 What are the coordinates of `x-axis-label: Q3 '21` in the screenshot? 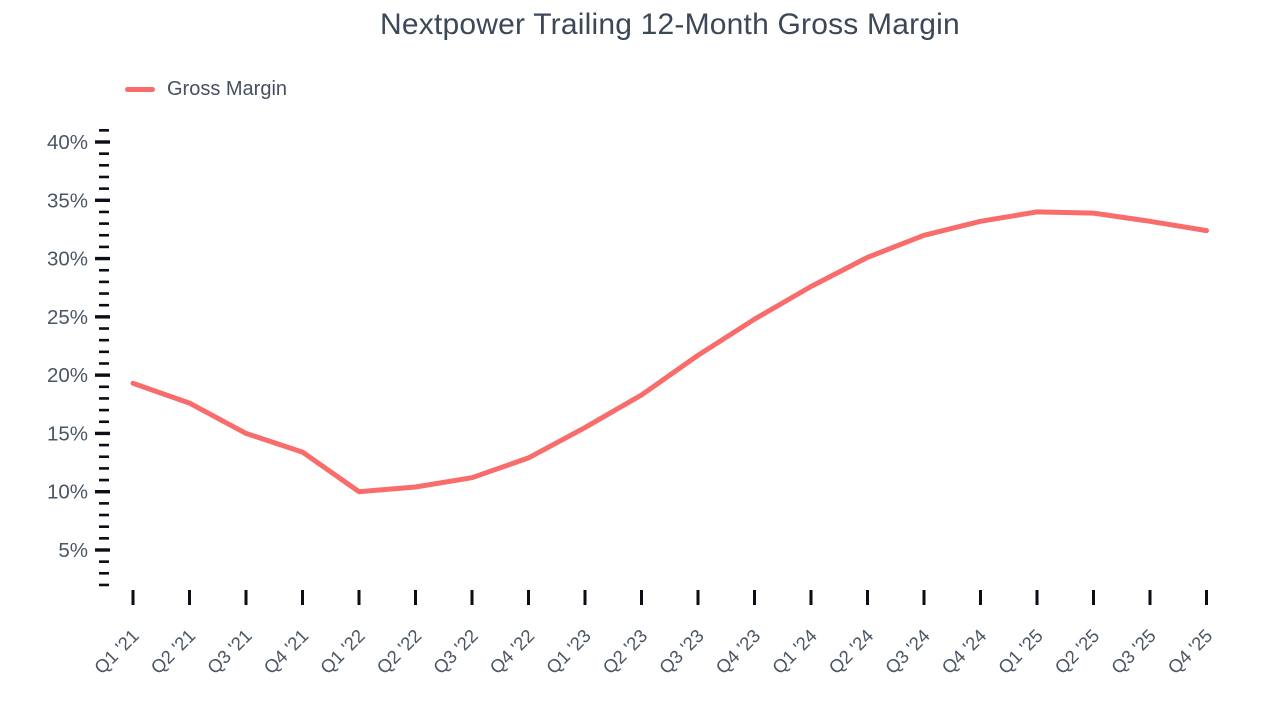 It's located at (229, 651).